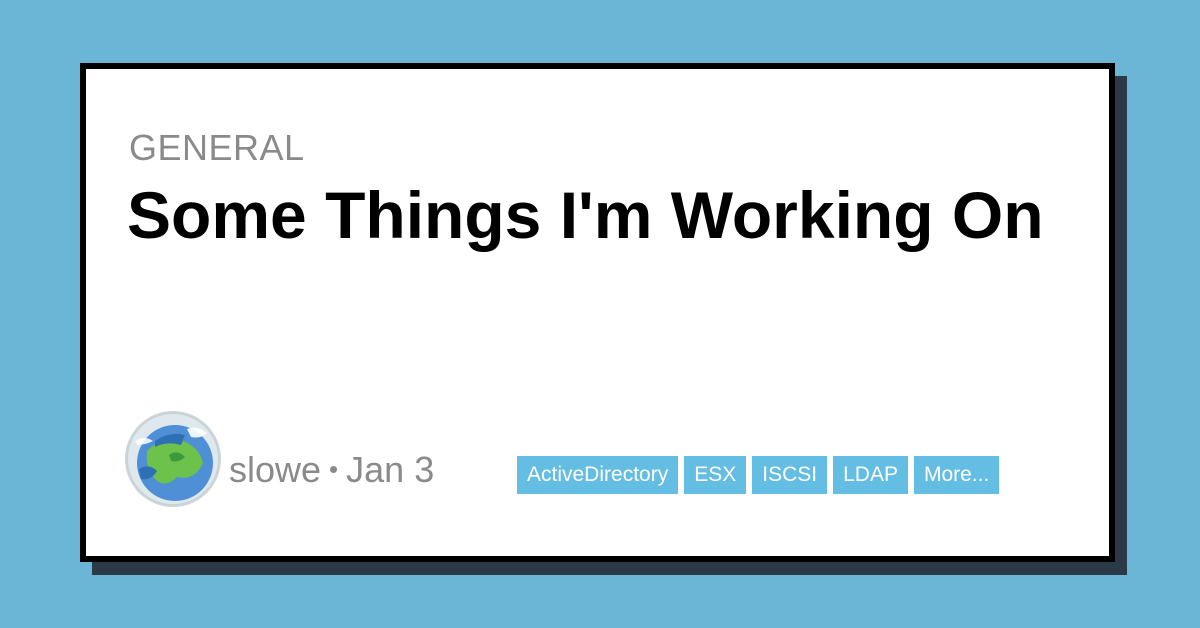  What do you see at coordinates (217, 147) in the screenshot?
I see `post-category: GENERAL` at bounding box center [217, 147].